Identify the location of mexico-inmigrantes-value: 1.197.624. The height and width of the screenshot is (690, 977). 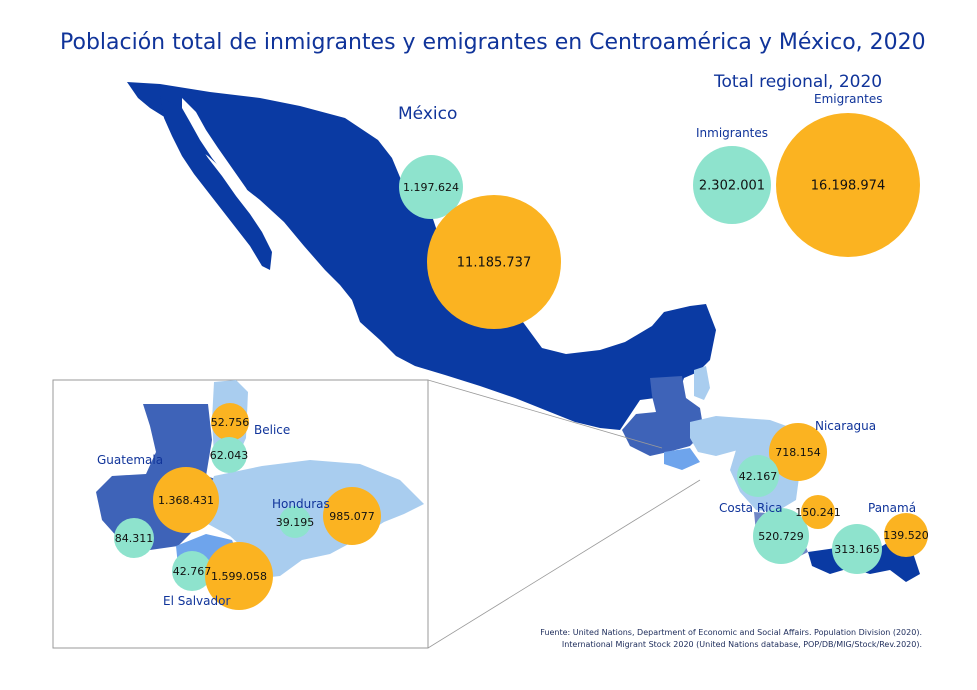
(431, 187).